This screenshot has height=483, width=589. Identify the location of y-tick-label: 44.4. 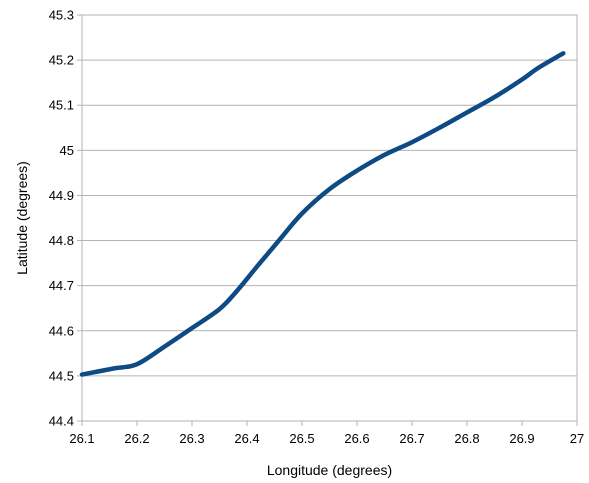
(61, 421).